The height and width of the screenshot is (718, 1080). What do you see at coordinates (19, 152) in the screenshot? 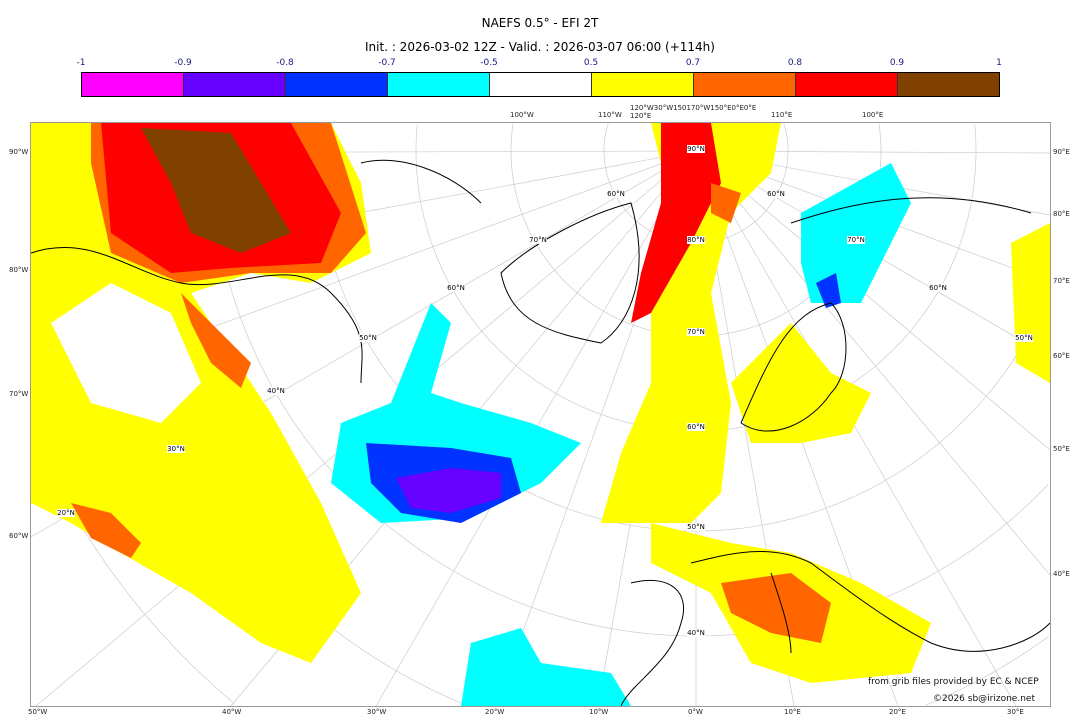
I see `left-label: 90°W` at bounding box center [19, 152].